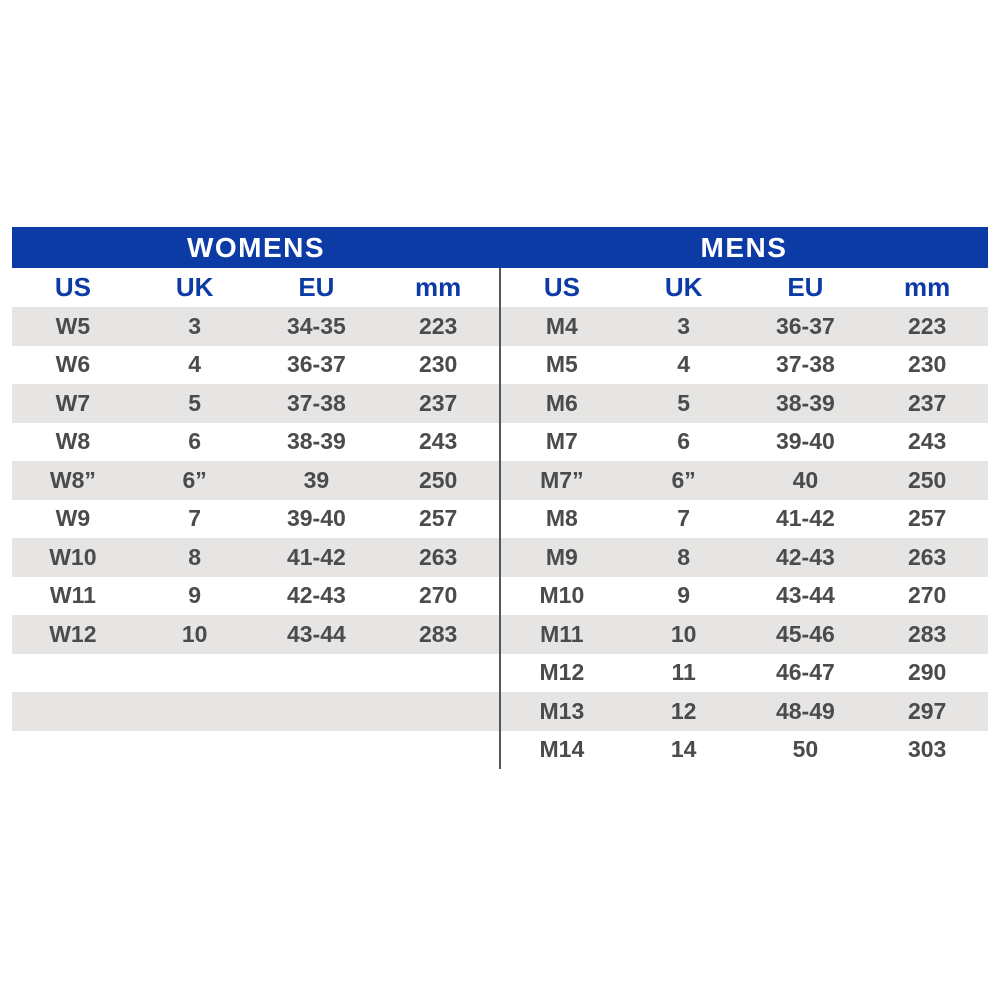 The height and width of the screenshot is (1000, 1000). Describe the element at coordinates (72, 595) in the screenshot. I see `cell-us: W11` at that location.